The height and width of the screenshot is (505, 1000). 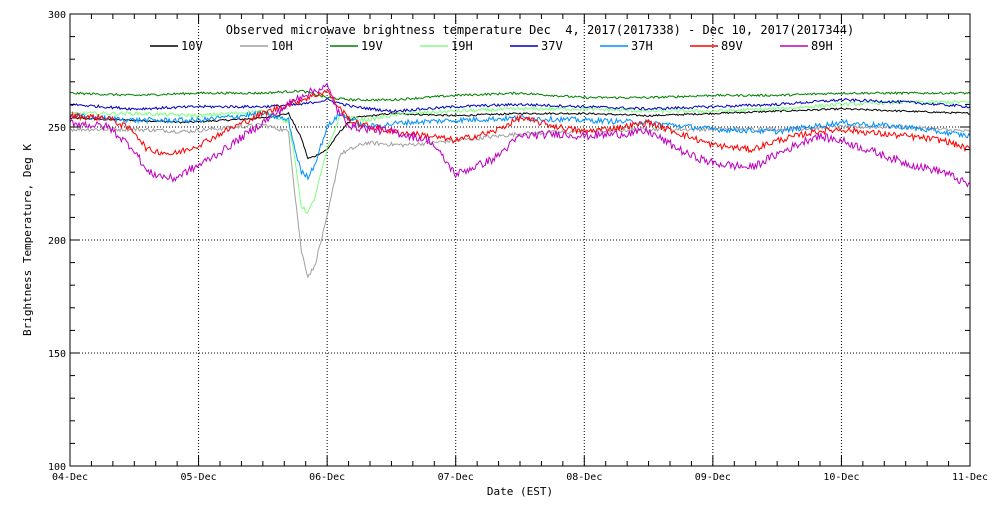 What do you see at coordinates (70, 477) in the screenshot?
I see `x-tick-label: 04-Dec` at bounding box center [70, 477].